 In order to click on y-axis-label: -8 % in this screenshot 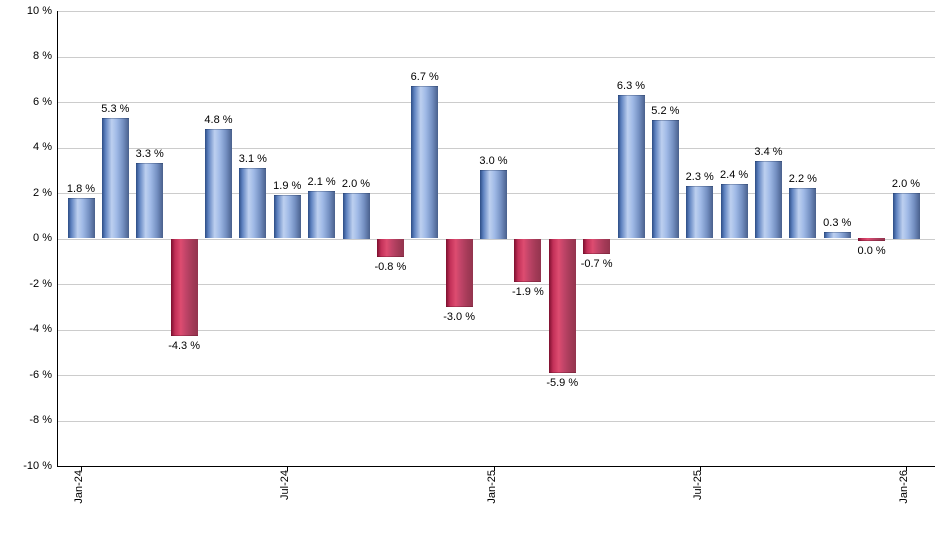, I will do `click(40, 420)`.